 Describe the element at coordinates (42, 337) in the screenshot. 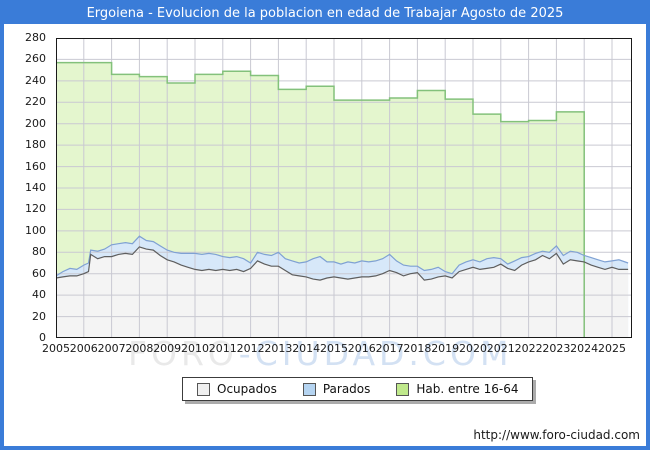

I see `y-axis-label: 0` at that location.